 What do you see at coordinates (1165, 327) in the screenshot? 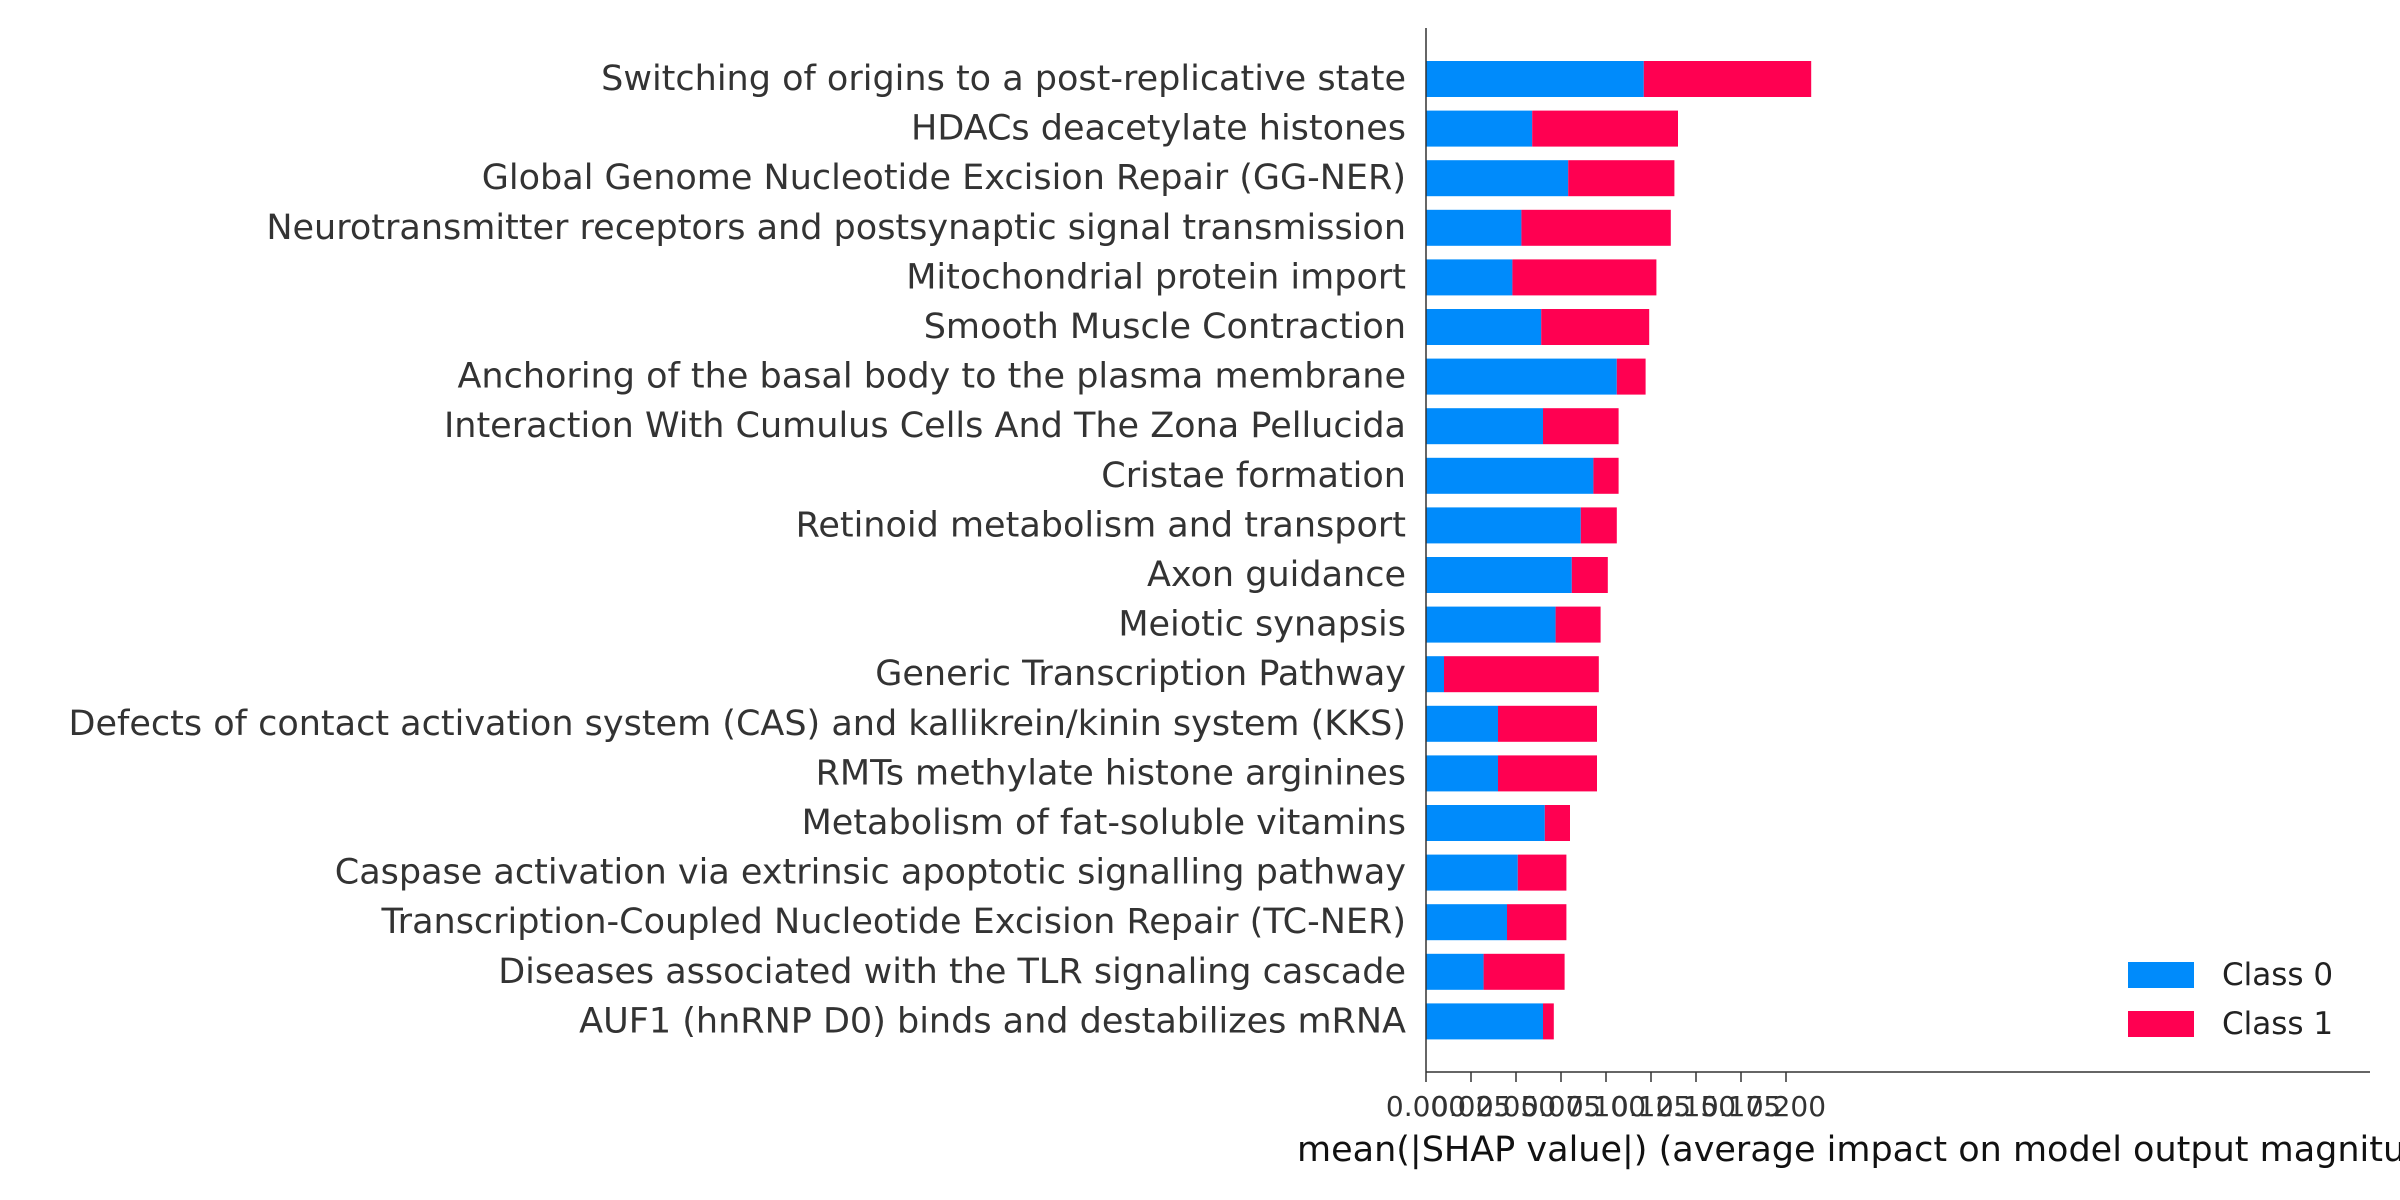
I see `category-label: Smooth Muscle Contraction` at bounding box center [1165, 327].